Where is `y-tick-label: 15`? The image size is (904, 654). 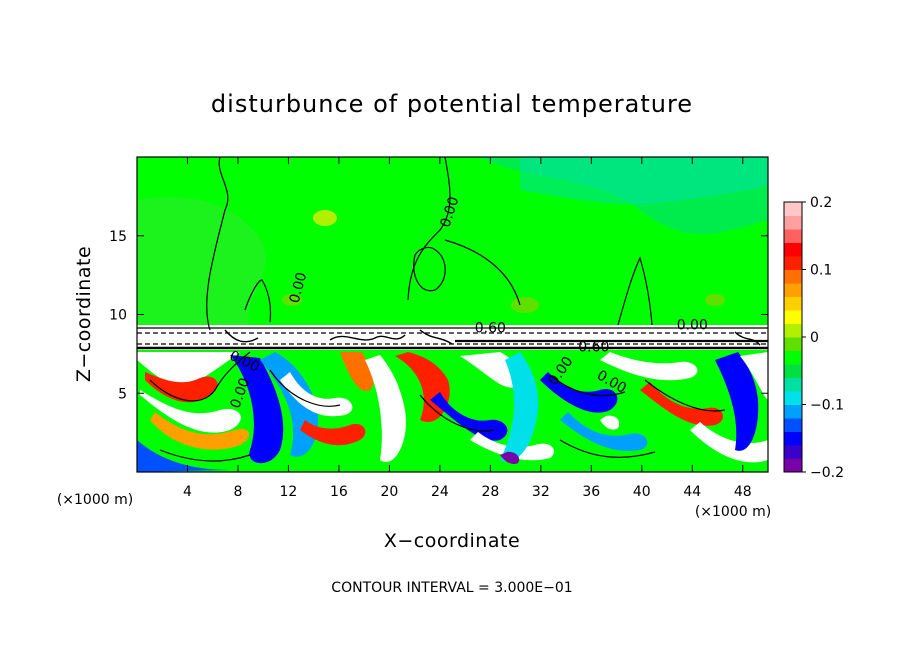 y-tick-label: 15 is located at coordinates (118, 237).